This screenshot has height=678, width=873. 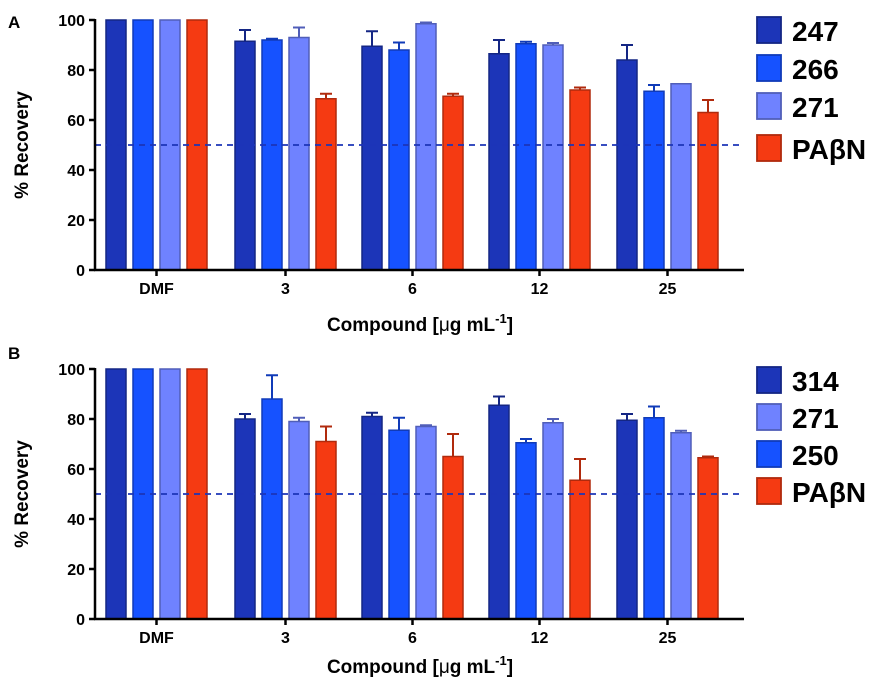 What do you see at coordinates (811, 437) in the screenshot?
I see `legend: 314 271 250 PAβN` at bounding box center [811, 437].